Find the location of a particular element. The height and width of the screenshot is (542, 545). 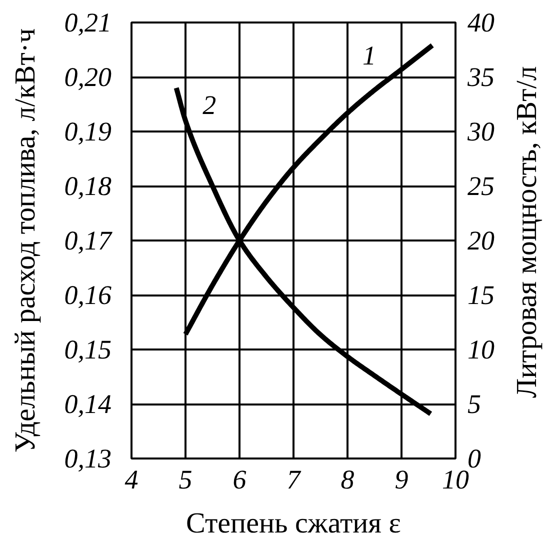

series-label: 1 is located at coordinates (369, 55).